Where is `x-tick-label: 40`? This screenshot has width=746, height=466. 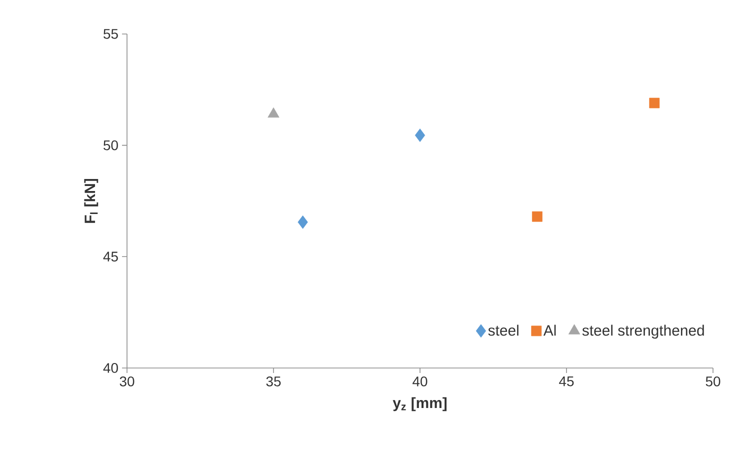
x-tick-label: 40 is located at coordinates (420, 381).